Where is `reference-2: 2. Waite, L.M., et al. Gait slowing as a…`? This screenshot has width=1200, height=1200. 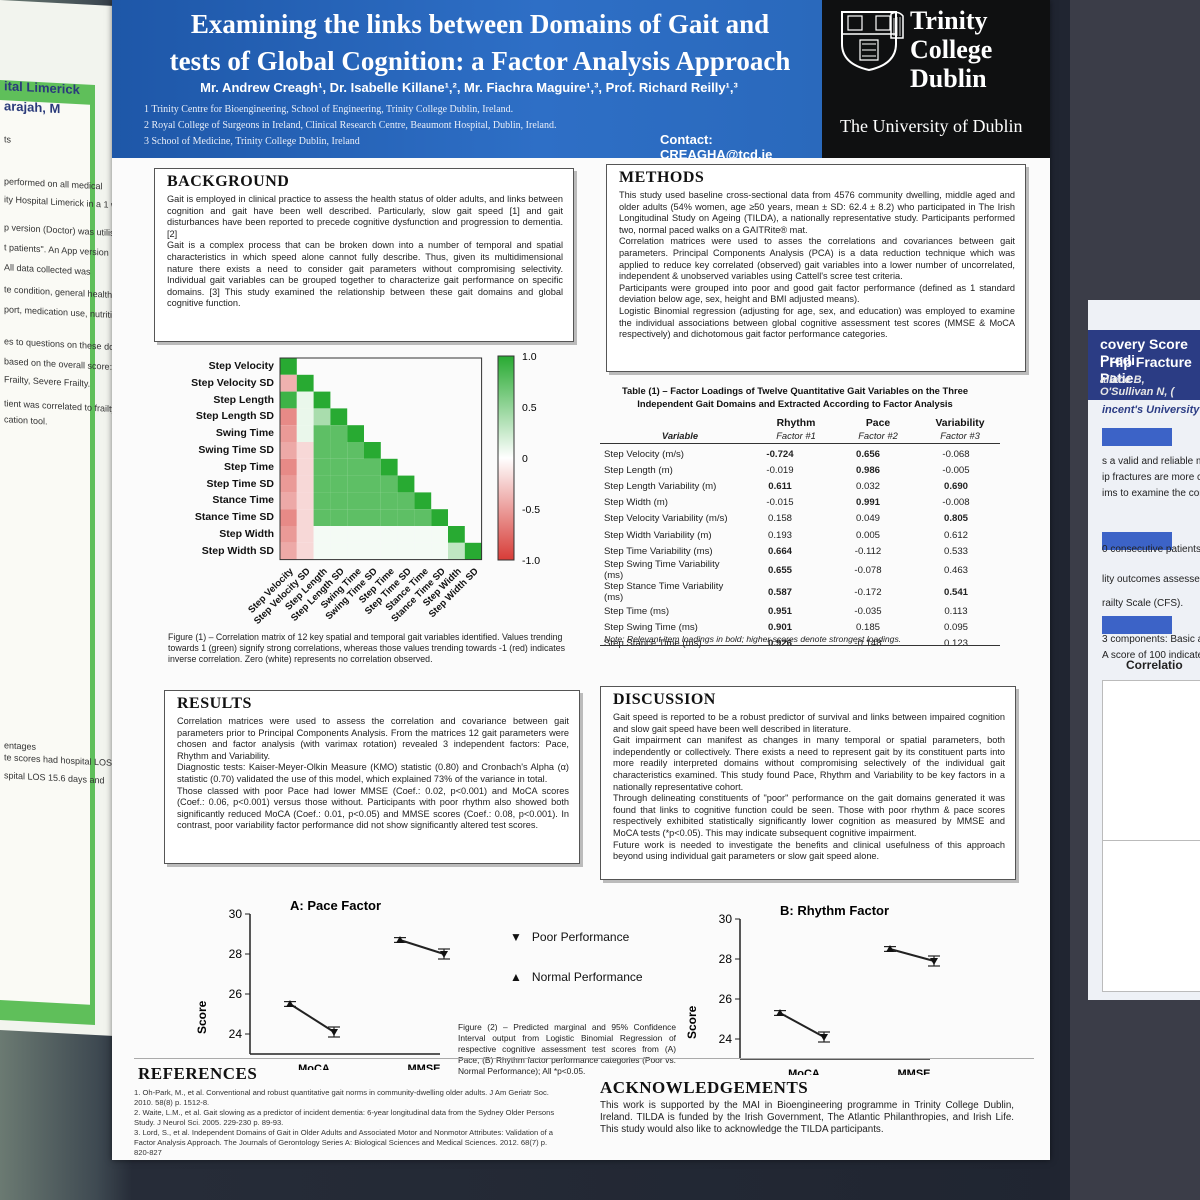
reference-2: 2. Waite, L.M., et al. Gait slowing as a… is located at coordinates (344, 1117).